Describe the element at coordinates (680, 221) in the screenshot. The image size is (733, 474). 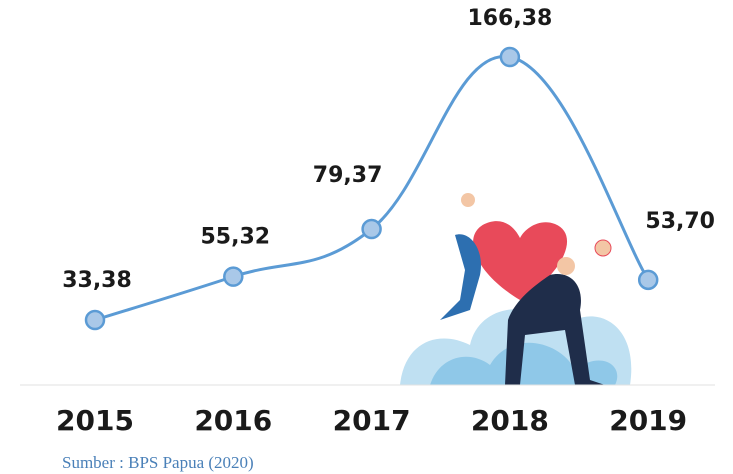
I see `value-label: 53,70` at that location.